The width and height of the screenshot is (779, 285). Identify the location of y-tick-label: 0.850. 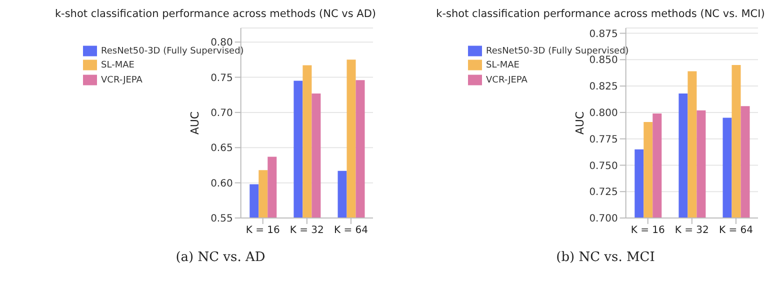
(603, 60).